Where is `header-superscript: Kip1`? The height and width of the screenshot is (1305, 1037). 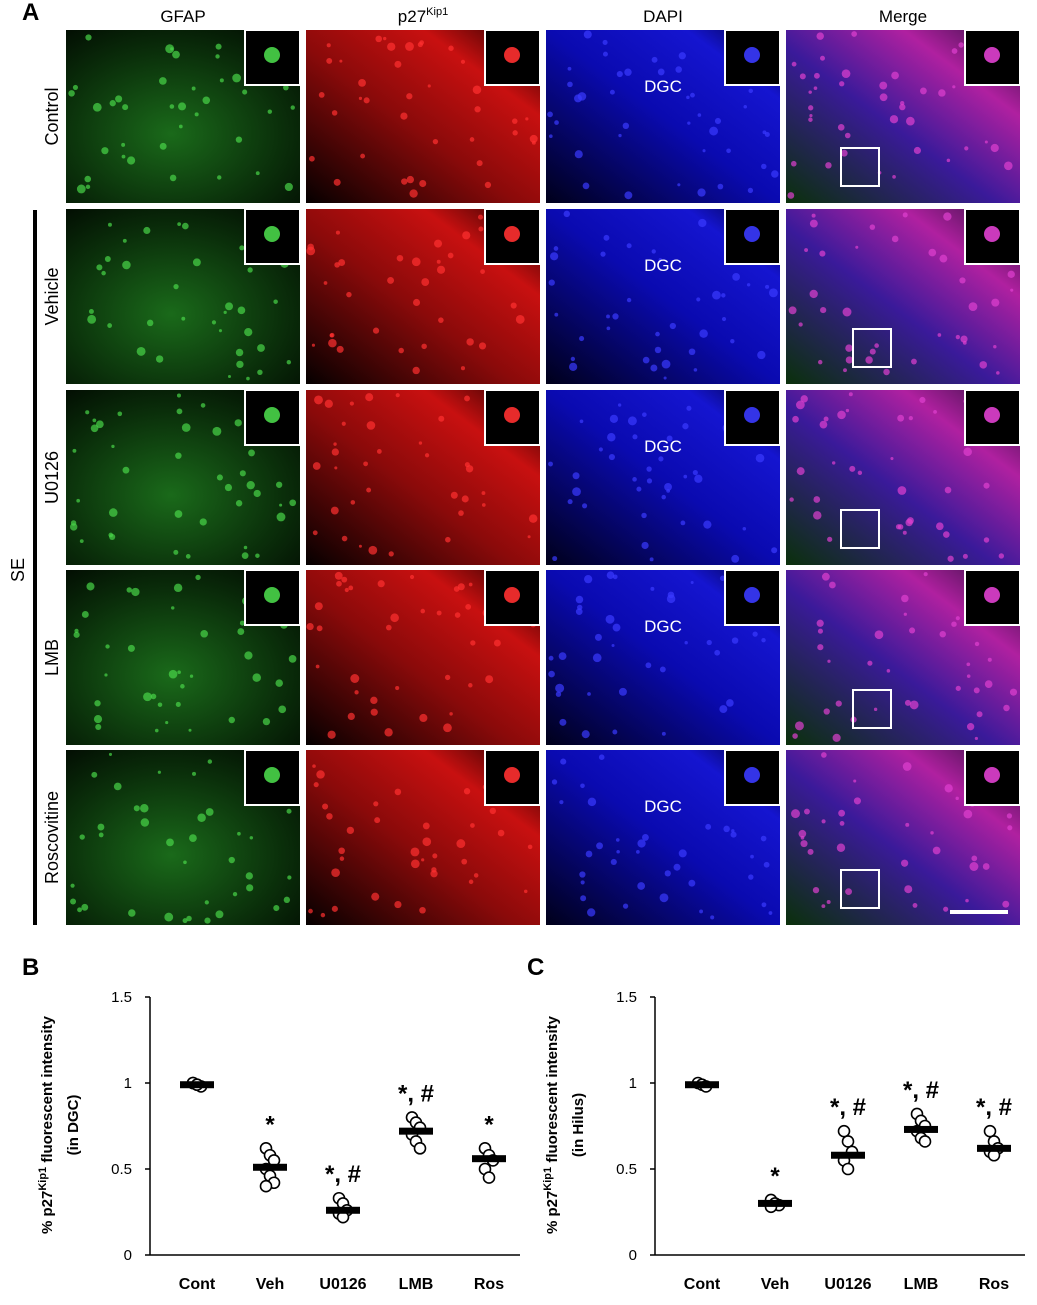
header-superscript: Kip1 is located at coordinates (437, 12).